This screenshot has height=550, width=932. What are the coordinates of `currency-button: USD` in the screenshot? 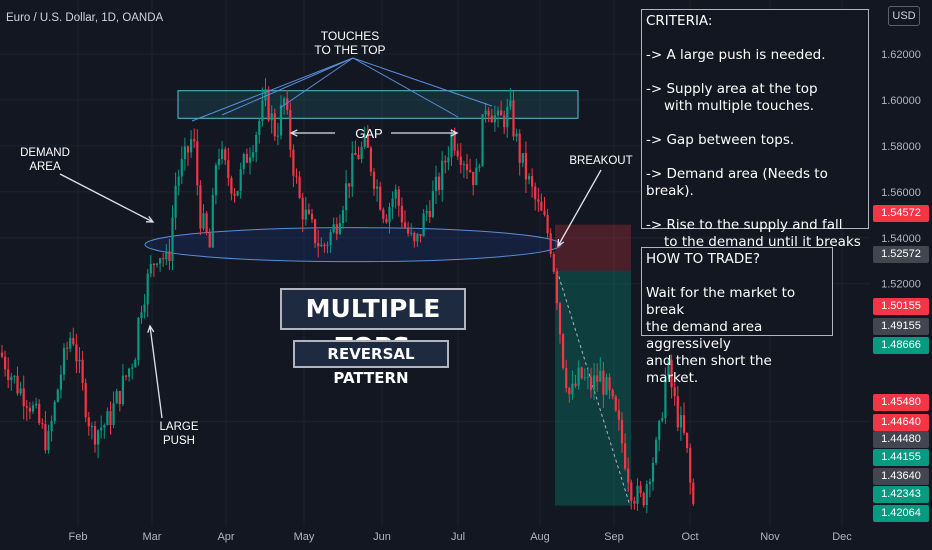 It's located at (904, 16).